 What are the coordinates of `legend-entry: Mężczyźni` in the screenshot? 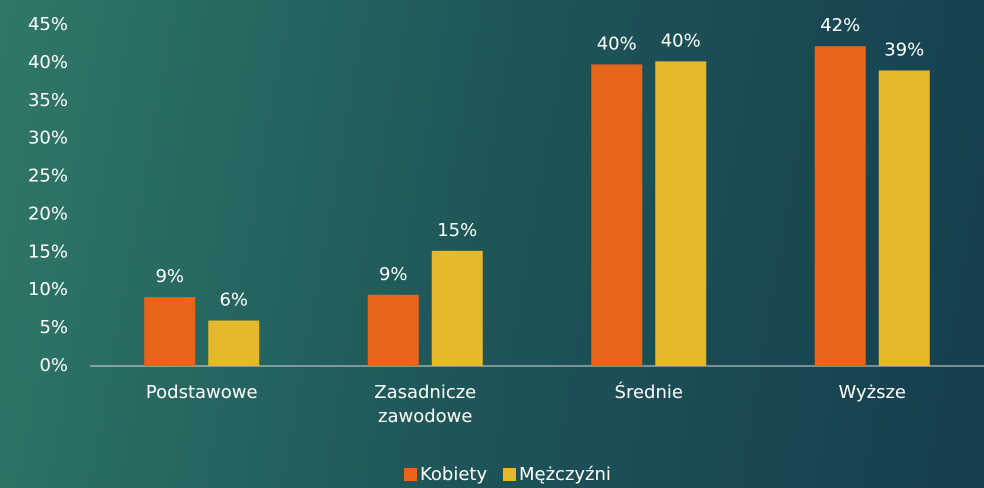 It's located at (557, 474).